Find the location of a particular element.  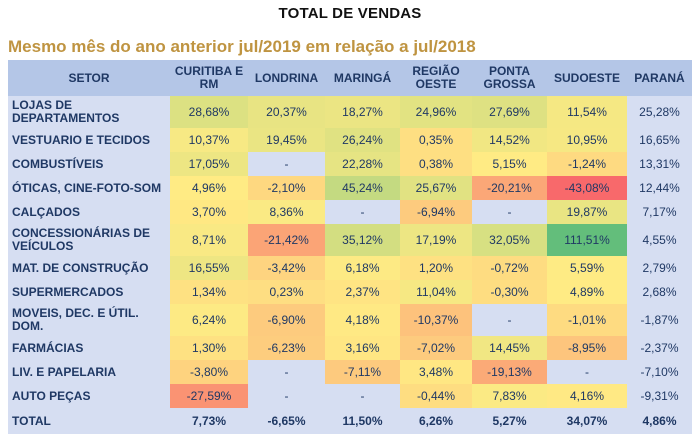

column-header-setor: SETOR is located at coordinates (89, 78).